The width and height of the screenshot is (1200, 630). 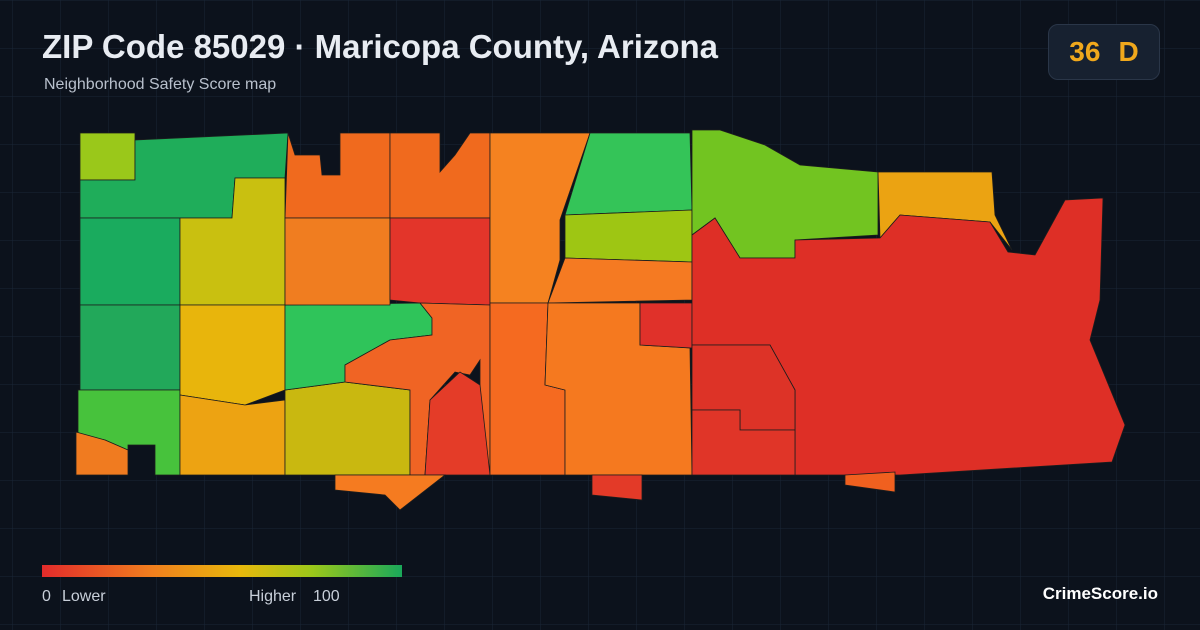 What do you see at coordinates (1128, 51) in the screenshot?
I see `score-grade: D` at bounding box center [1128, 51].